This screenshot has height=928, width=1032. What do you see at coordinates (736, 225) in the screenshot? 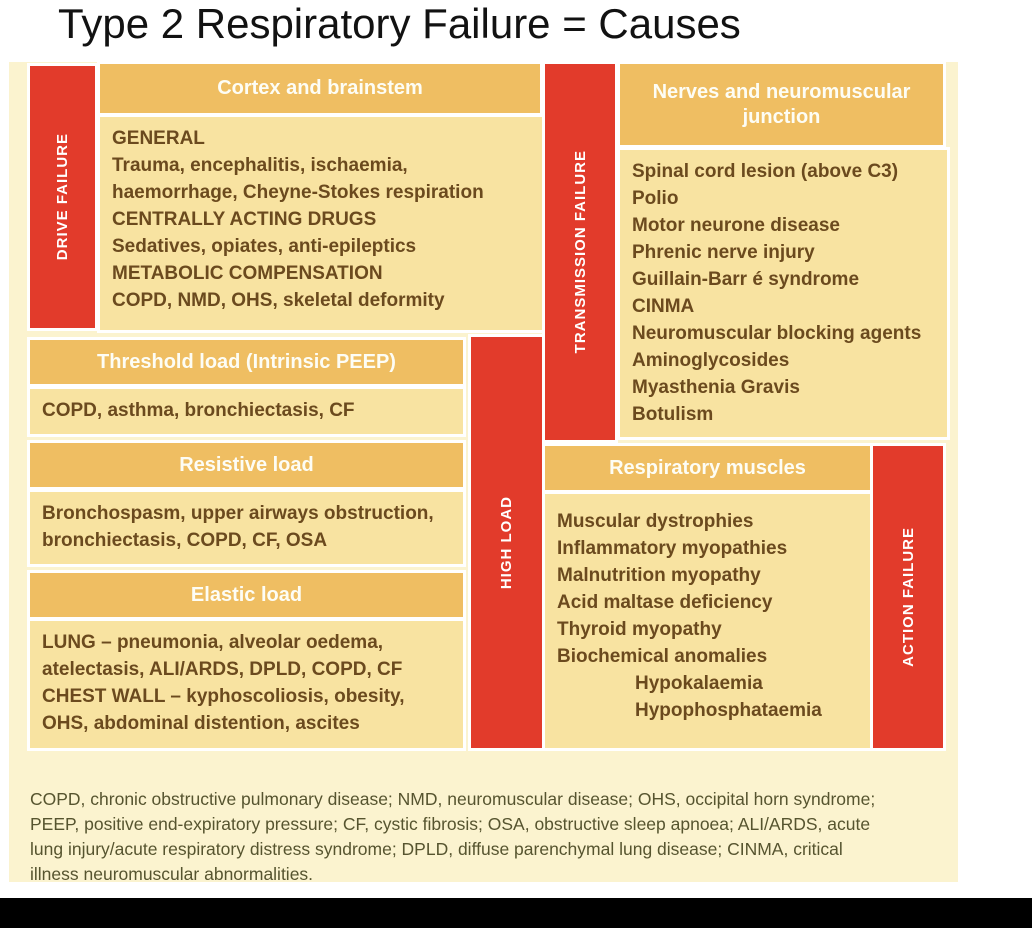
I see `section-nerves-line: Motor neurone disease` at bounding box center [736, 225].